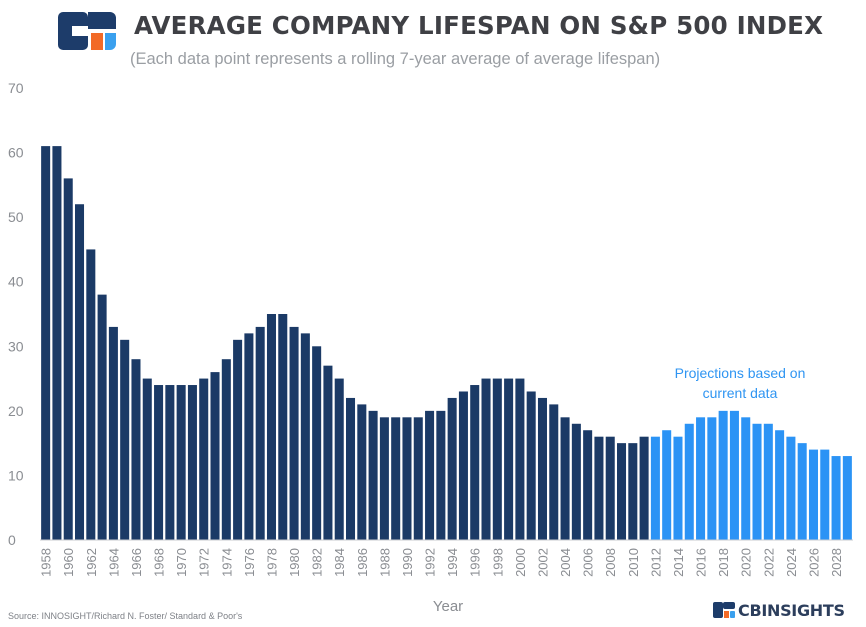 The width and height of the screenshot is (866, 627). I want to click on x-tick-label: 1988, so click(384, 562).